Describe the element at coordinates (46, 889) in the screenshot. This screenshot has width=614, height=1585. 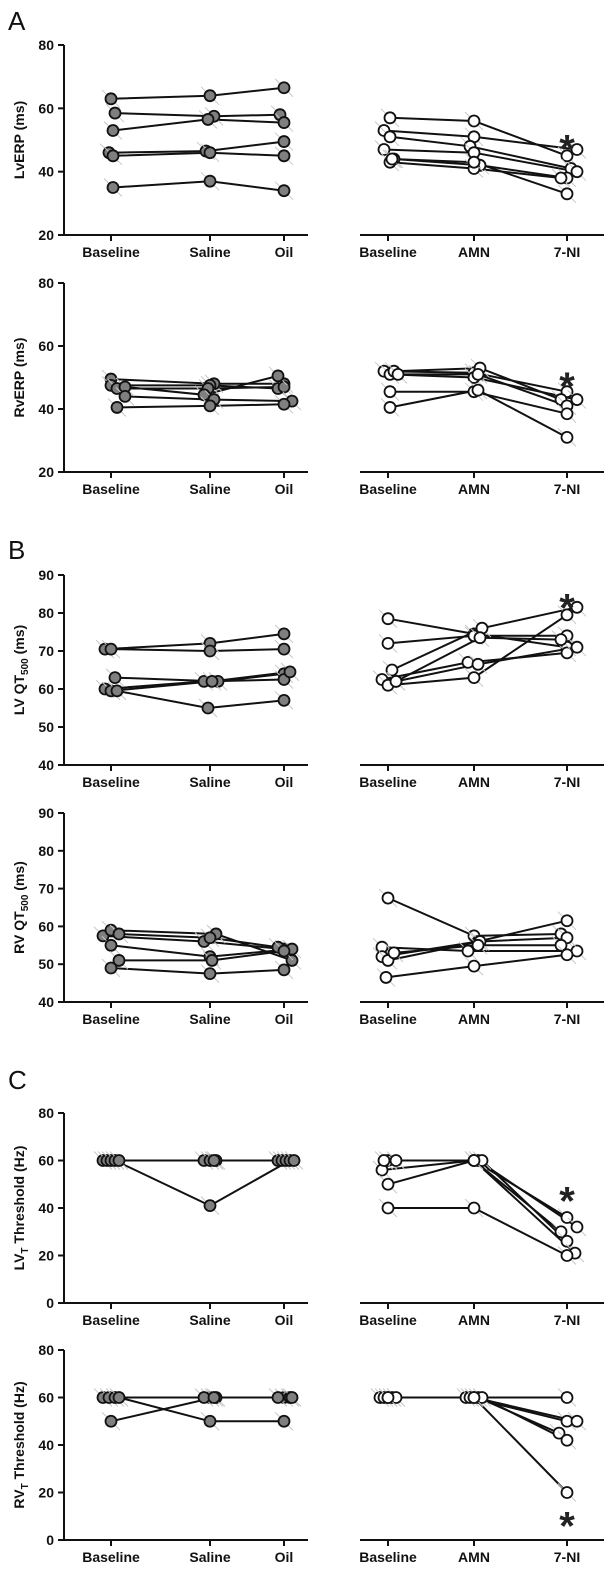
I see `y-tick-label: 70` at that location.